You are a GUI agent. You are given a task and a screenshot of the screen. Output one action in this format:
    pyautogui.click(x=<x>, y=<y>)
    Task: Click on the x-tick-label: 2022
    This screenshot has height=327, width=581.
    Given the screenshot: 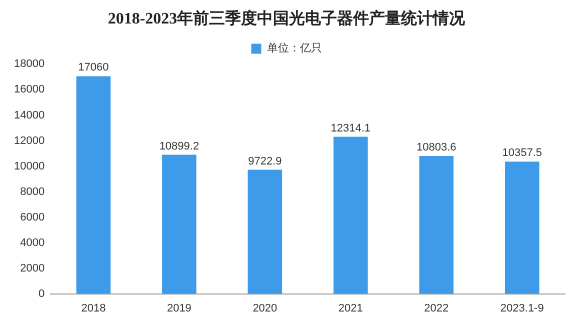 What is the action you would take?
    pyautogui.click(x=436, y=308)
    